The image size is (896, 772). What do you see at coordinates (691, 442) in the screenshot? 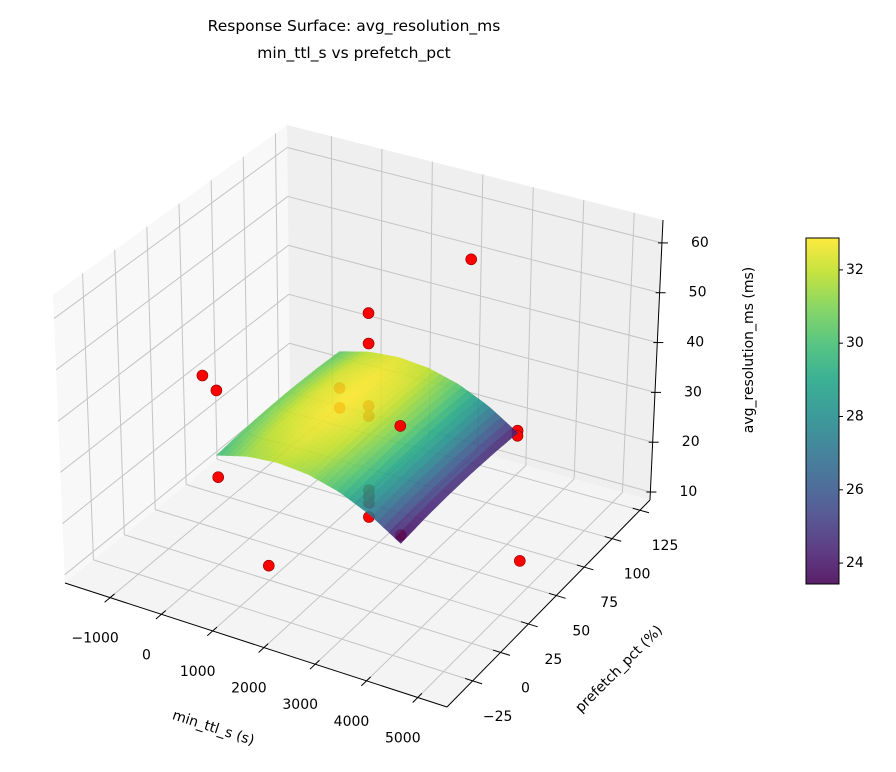
I see `z-tick-label: 20` at bounding box center [691, 442].